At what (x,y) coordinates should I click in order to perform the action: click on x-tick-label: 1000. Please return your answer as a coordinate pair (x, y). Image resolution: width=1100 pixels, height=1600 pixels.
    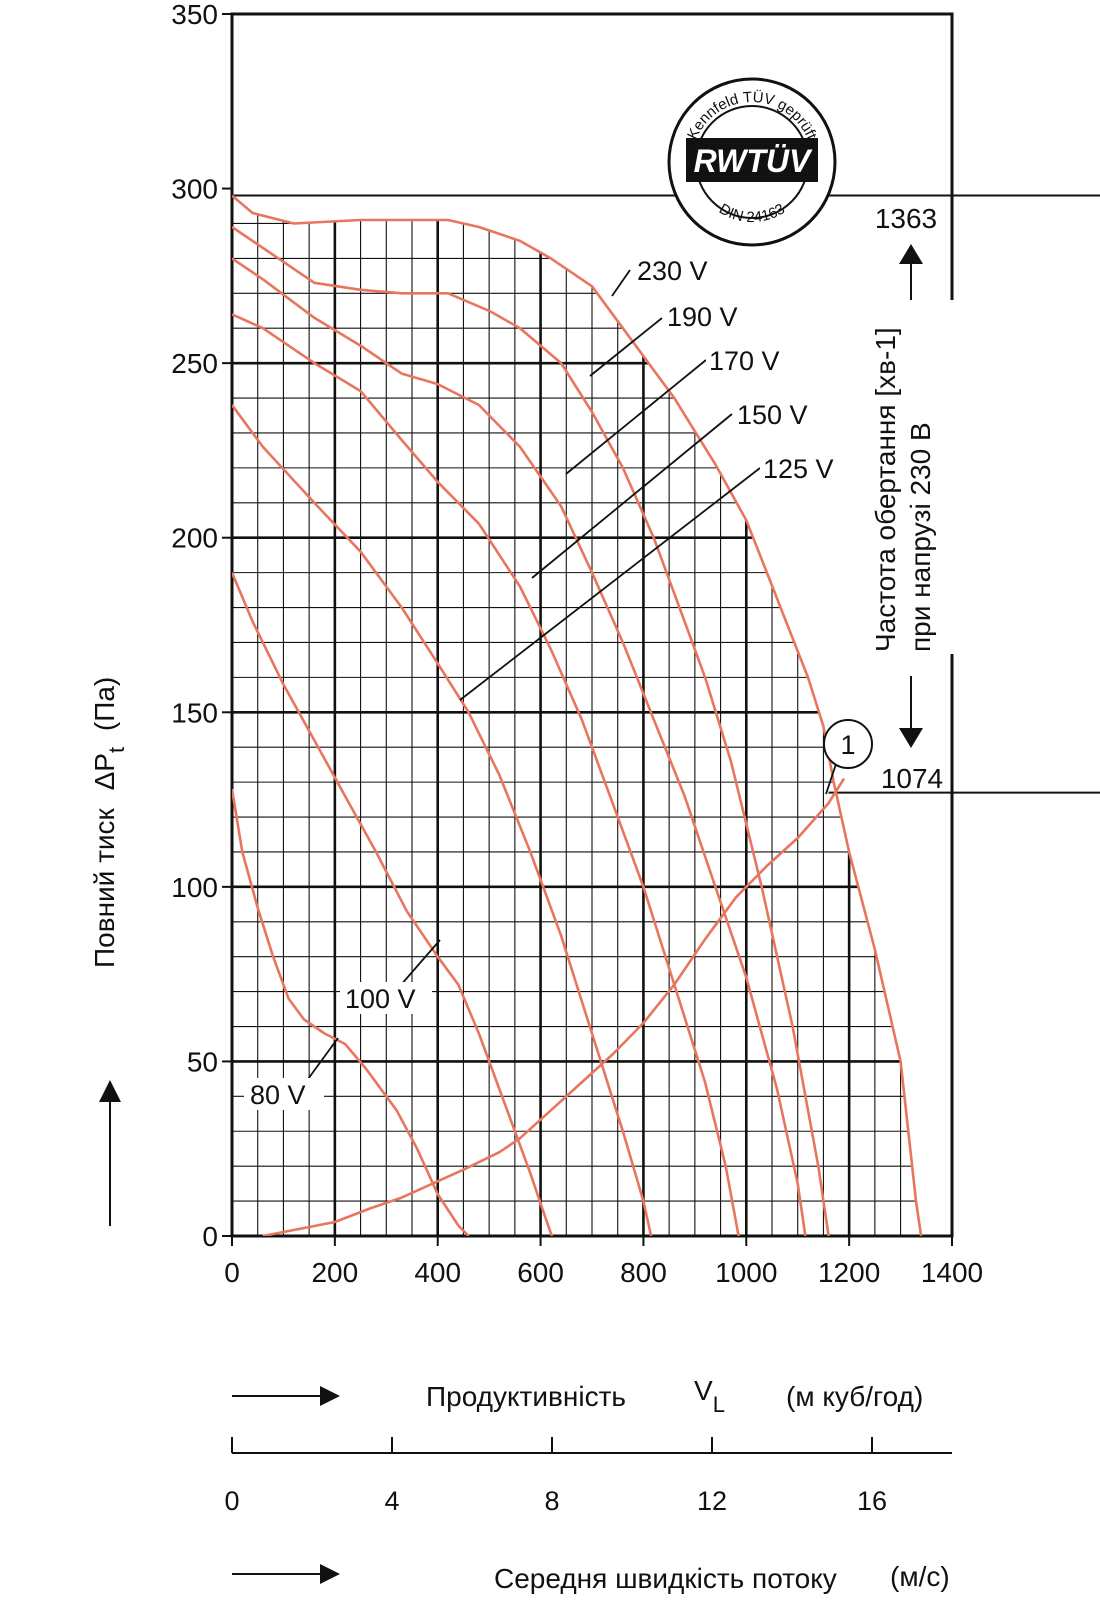
    Looking at the image, I should click on (746, 1272).